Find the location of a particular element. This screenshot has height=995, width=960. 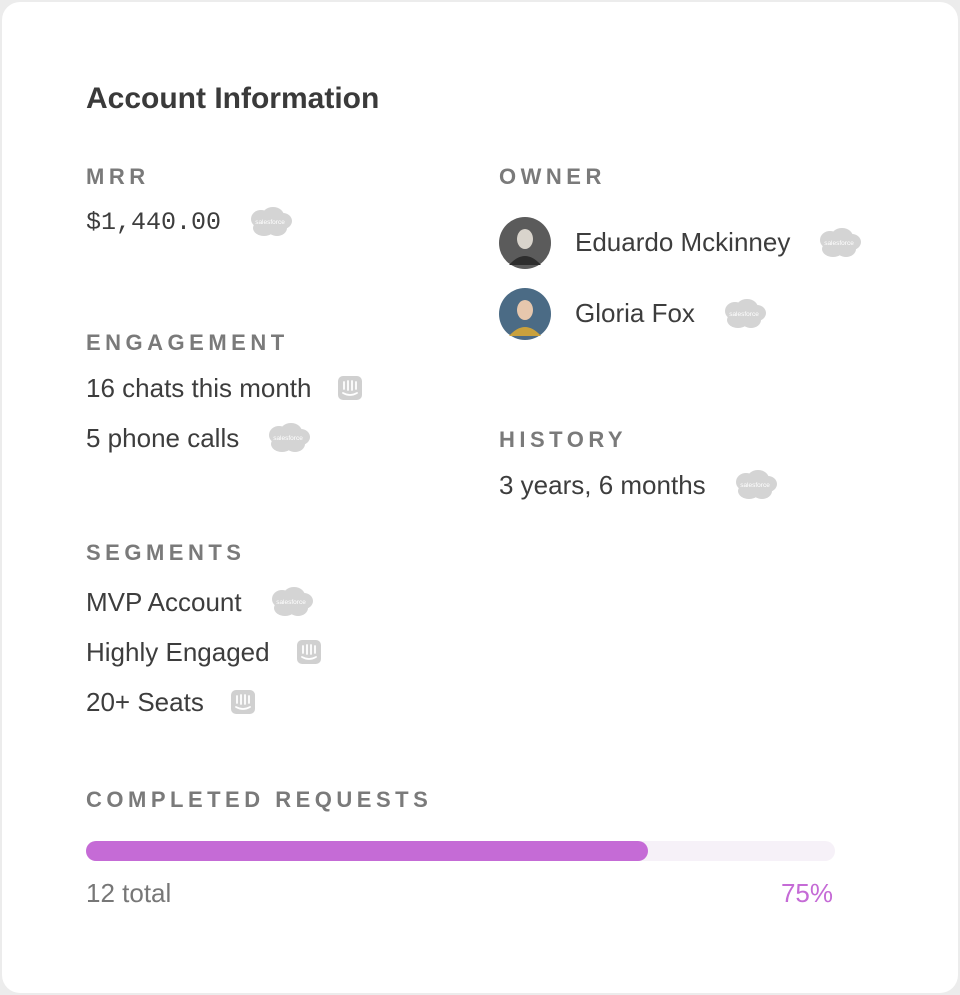

history-row: 3 years, 6 months salesforce is located at coordinates (638, 485).